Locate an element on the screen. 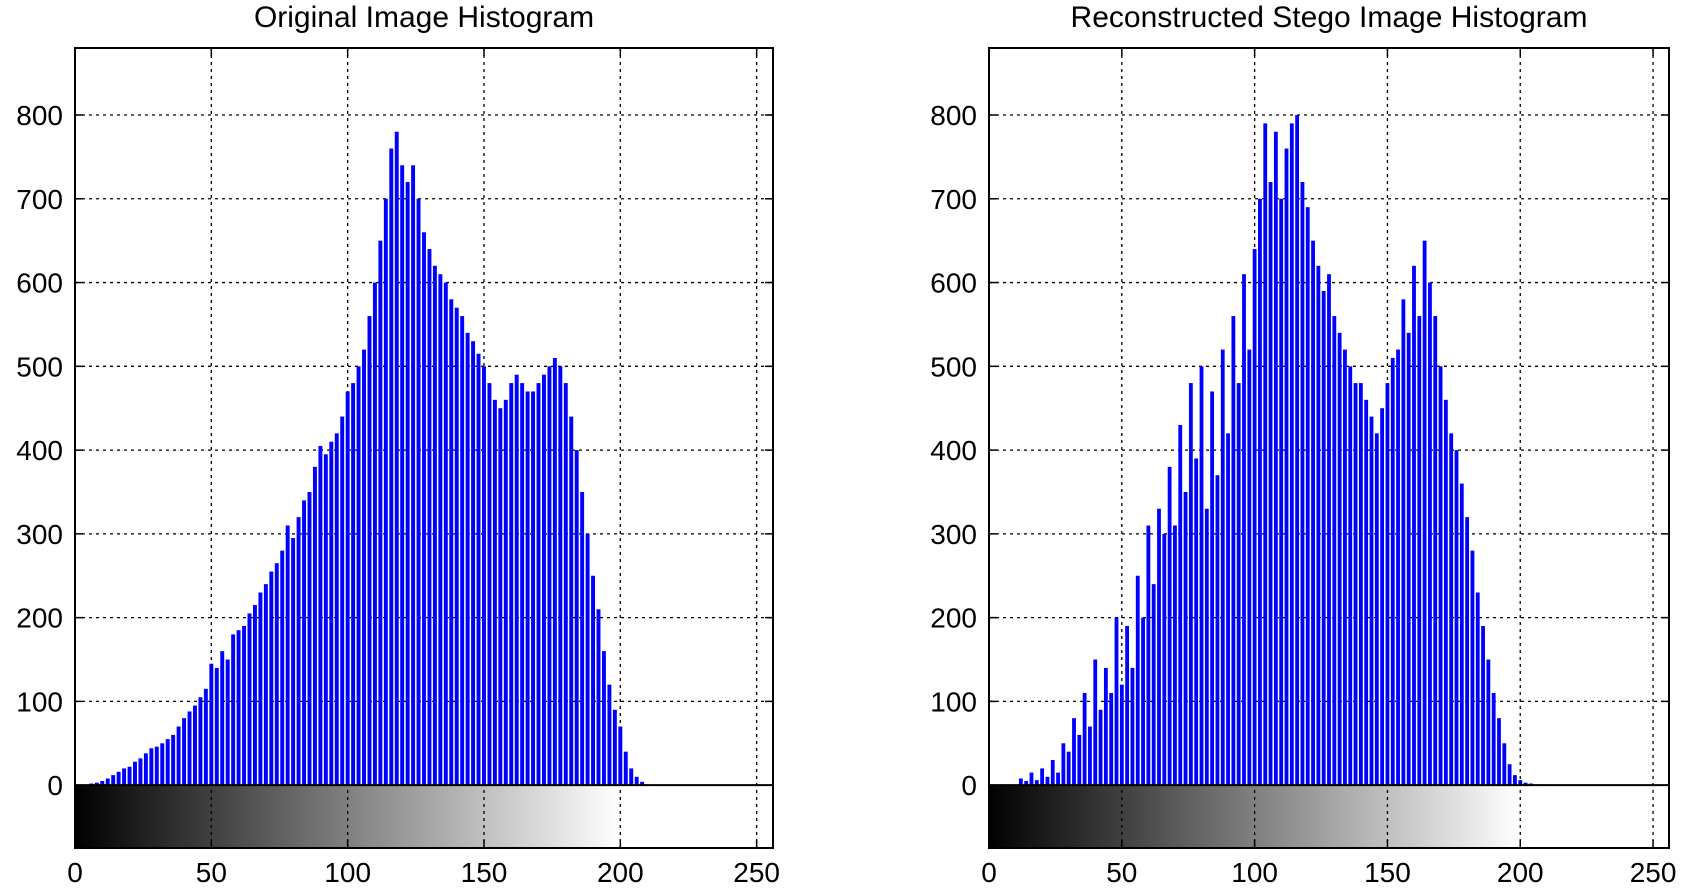  gray-level-gradient-strip is located at coordinates (1255, 816).